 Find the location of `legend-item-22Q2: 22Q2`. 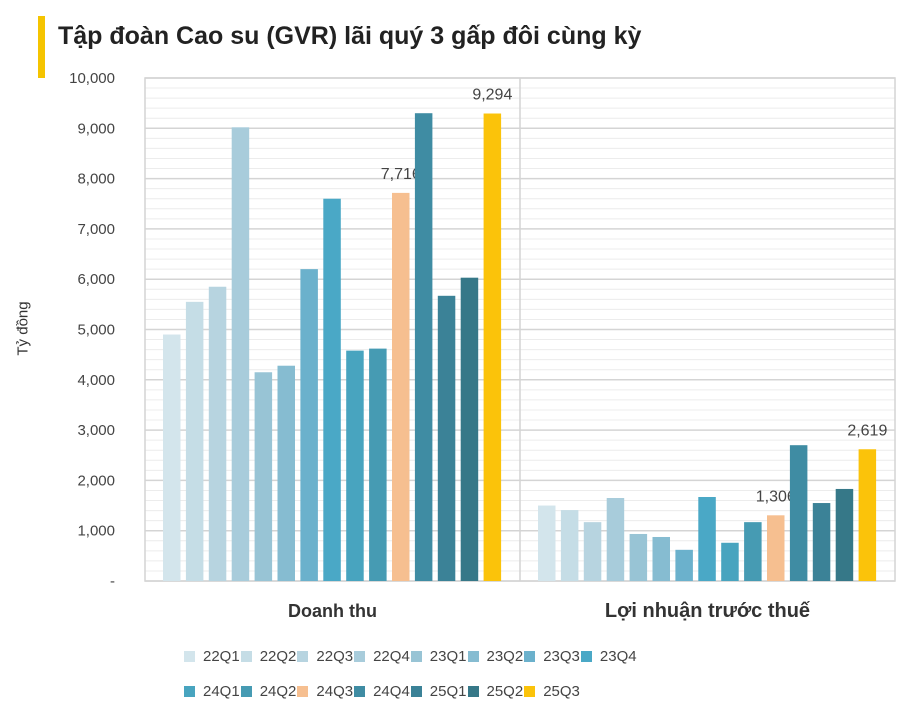

legend-item-22Q2: 22Q2 is located at coordinates (268, 656).